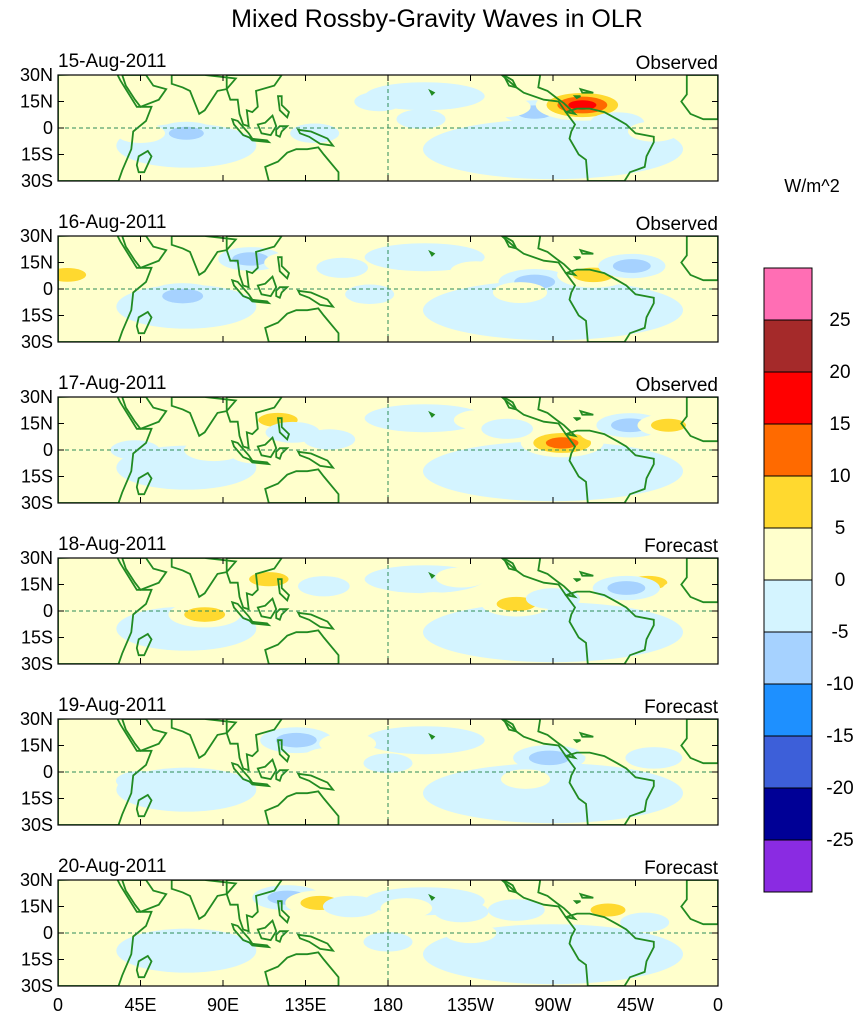 Image resolution: width=859 pixels, height=1023 pixels. What do you see at coordinates (840, 632) in the screenshot?
I see `colorbar-label: -5` at bounding box center [840, 632].